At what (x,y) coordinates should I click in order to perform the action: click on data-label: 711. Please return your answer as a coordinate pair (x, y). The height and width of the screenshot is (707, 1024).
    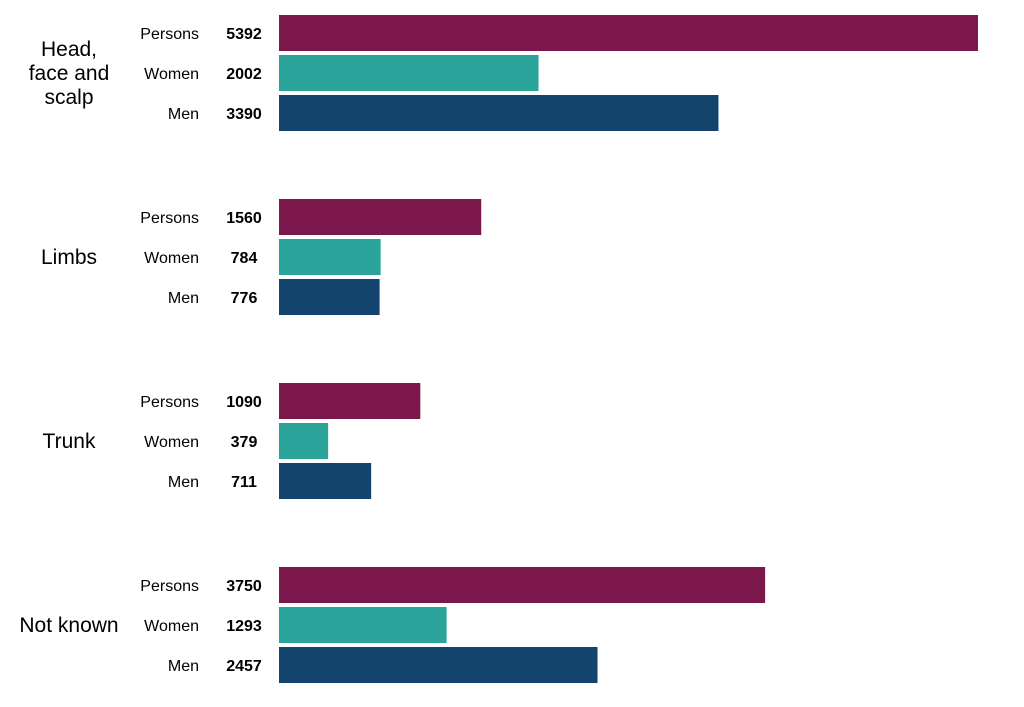
    Looking at the image, I should click on (244, 482).